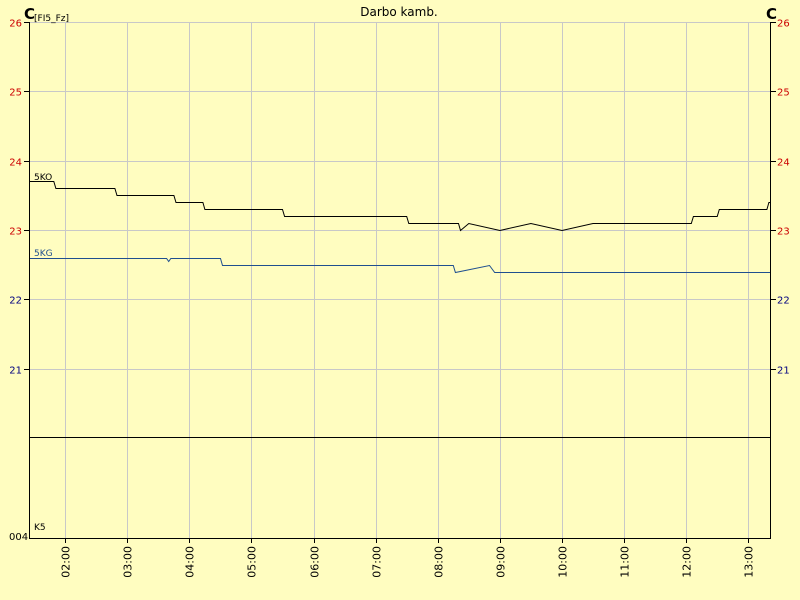  What do you see at coordinates (783, 232) in the screenshot?
I see `y-tick-label-right: 23` at bounding box center [783, 232].